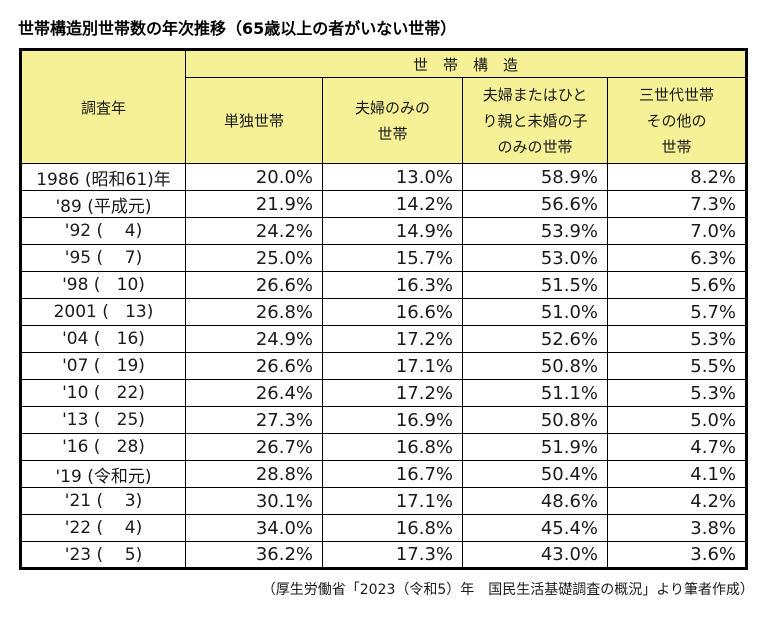  I want to click on survey-year-cell: '98 ( 10), so click(103, 285).